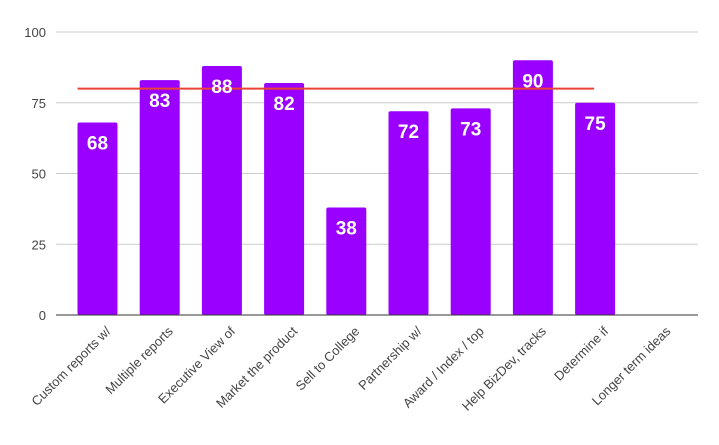 The width and height of the screenshot is (719, 445). What do you see at coordinates (346, 228) in the screenshot?
I see `bar-value-label: 38` at bounding box center [346, 228].